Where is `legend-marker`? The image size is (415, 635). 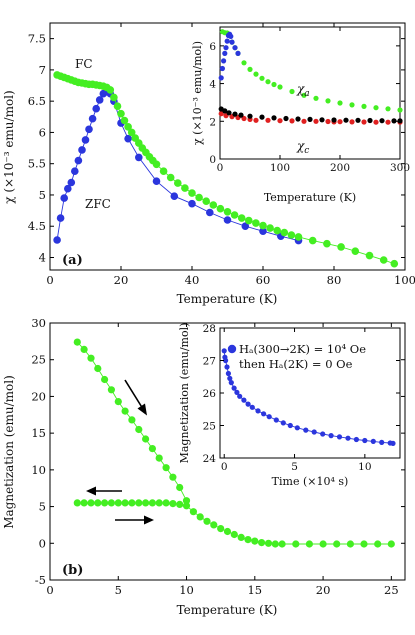 legend-marker is located at coordinates (232, 349).